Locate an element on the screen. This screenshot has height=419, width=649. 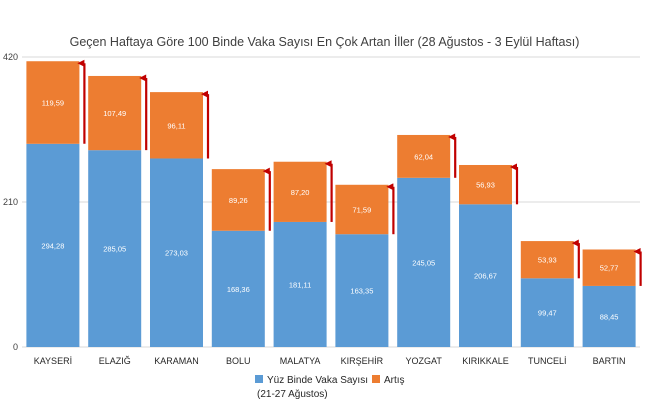
legend-swatch-blue is located at coordinates (259, 379).